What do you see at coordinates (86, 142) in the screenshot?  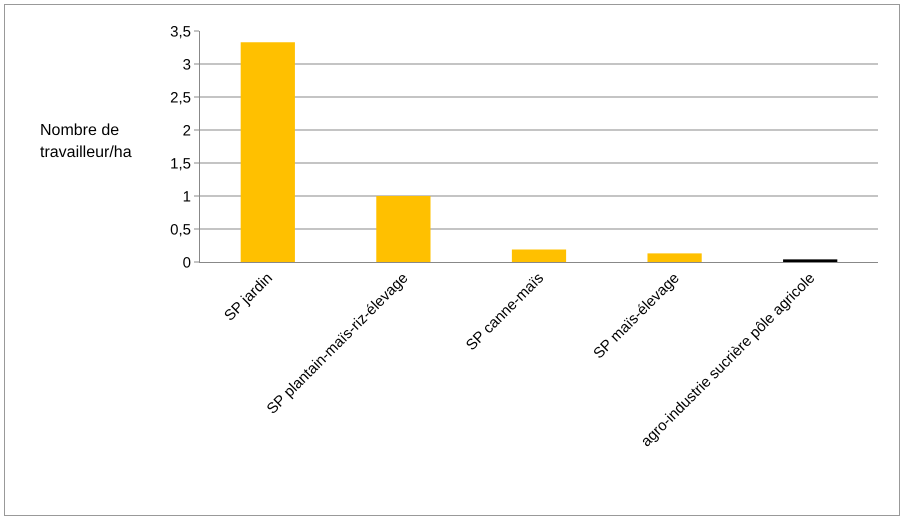 I see `y-axis-title: Nombre de travailleur/ha` at bounding box center [86, 142].